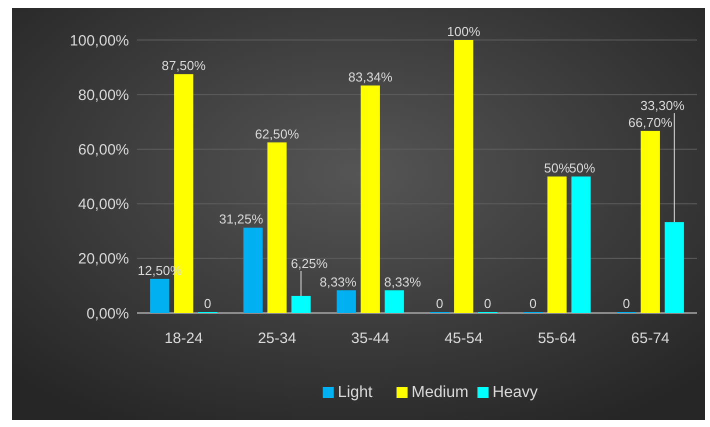 This screenshot has width=710, height=427. Describe the element at coordinates (103, 259) in the screenshot. I see `y-tick-label: 20,00%` at that location.